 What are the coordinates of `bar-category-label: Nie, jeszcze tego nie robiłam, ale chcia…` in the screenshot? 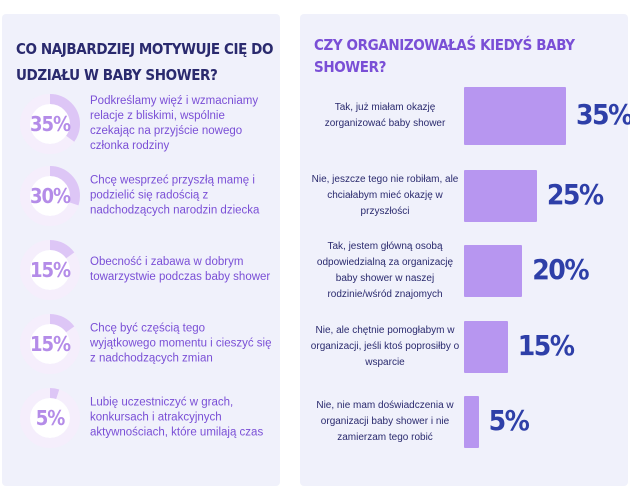 It's located at (385, 195).